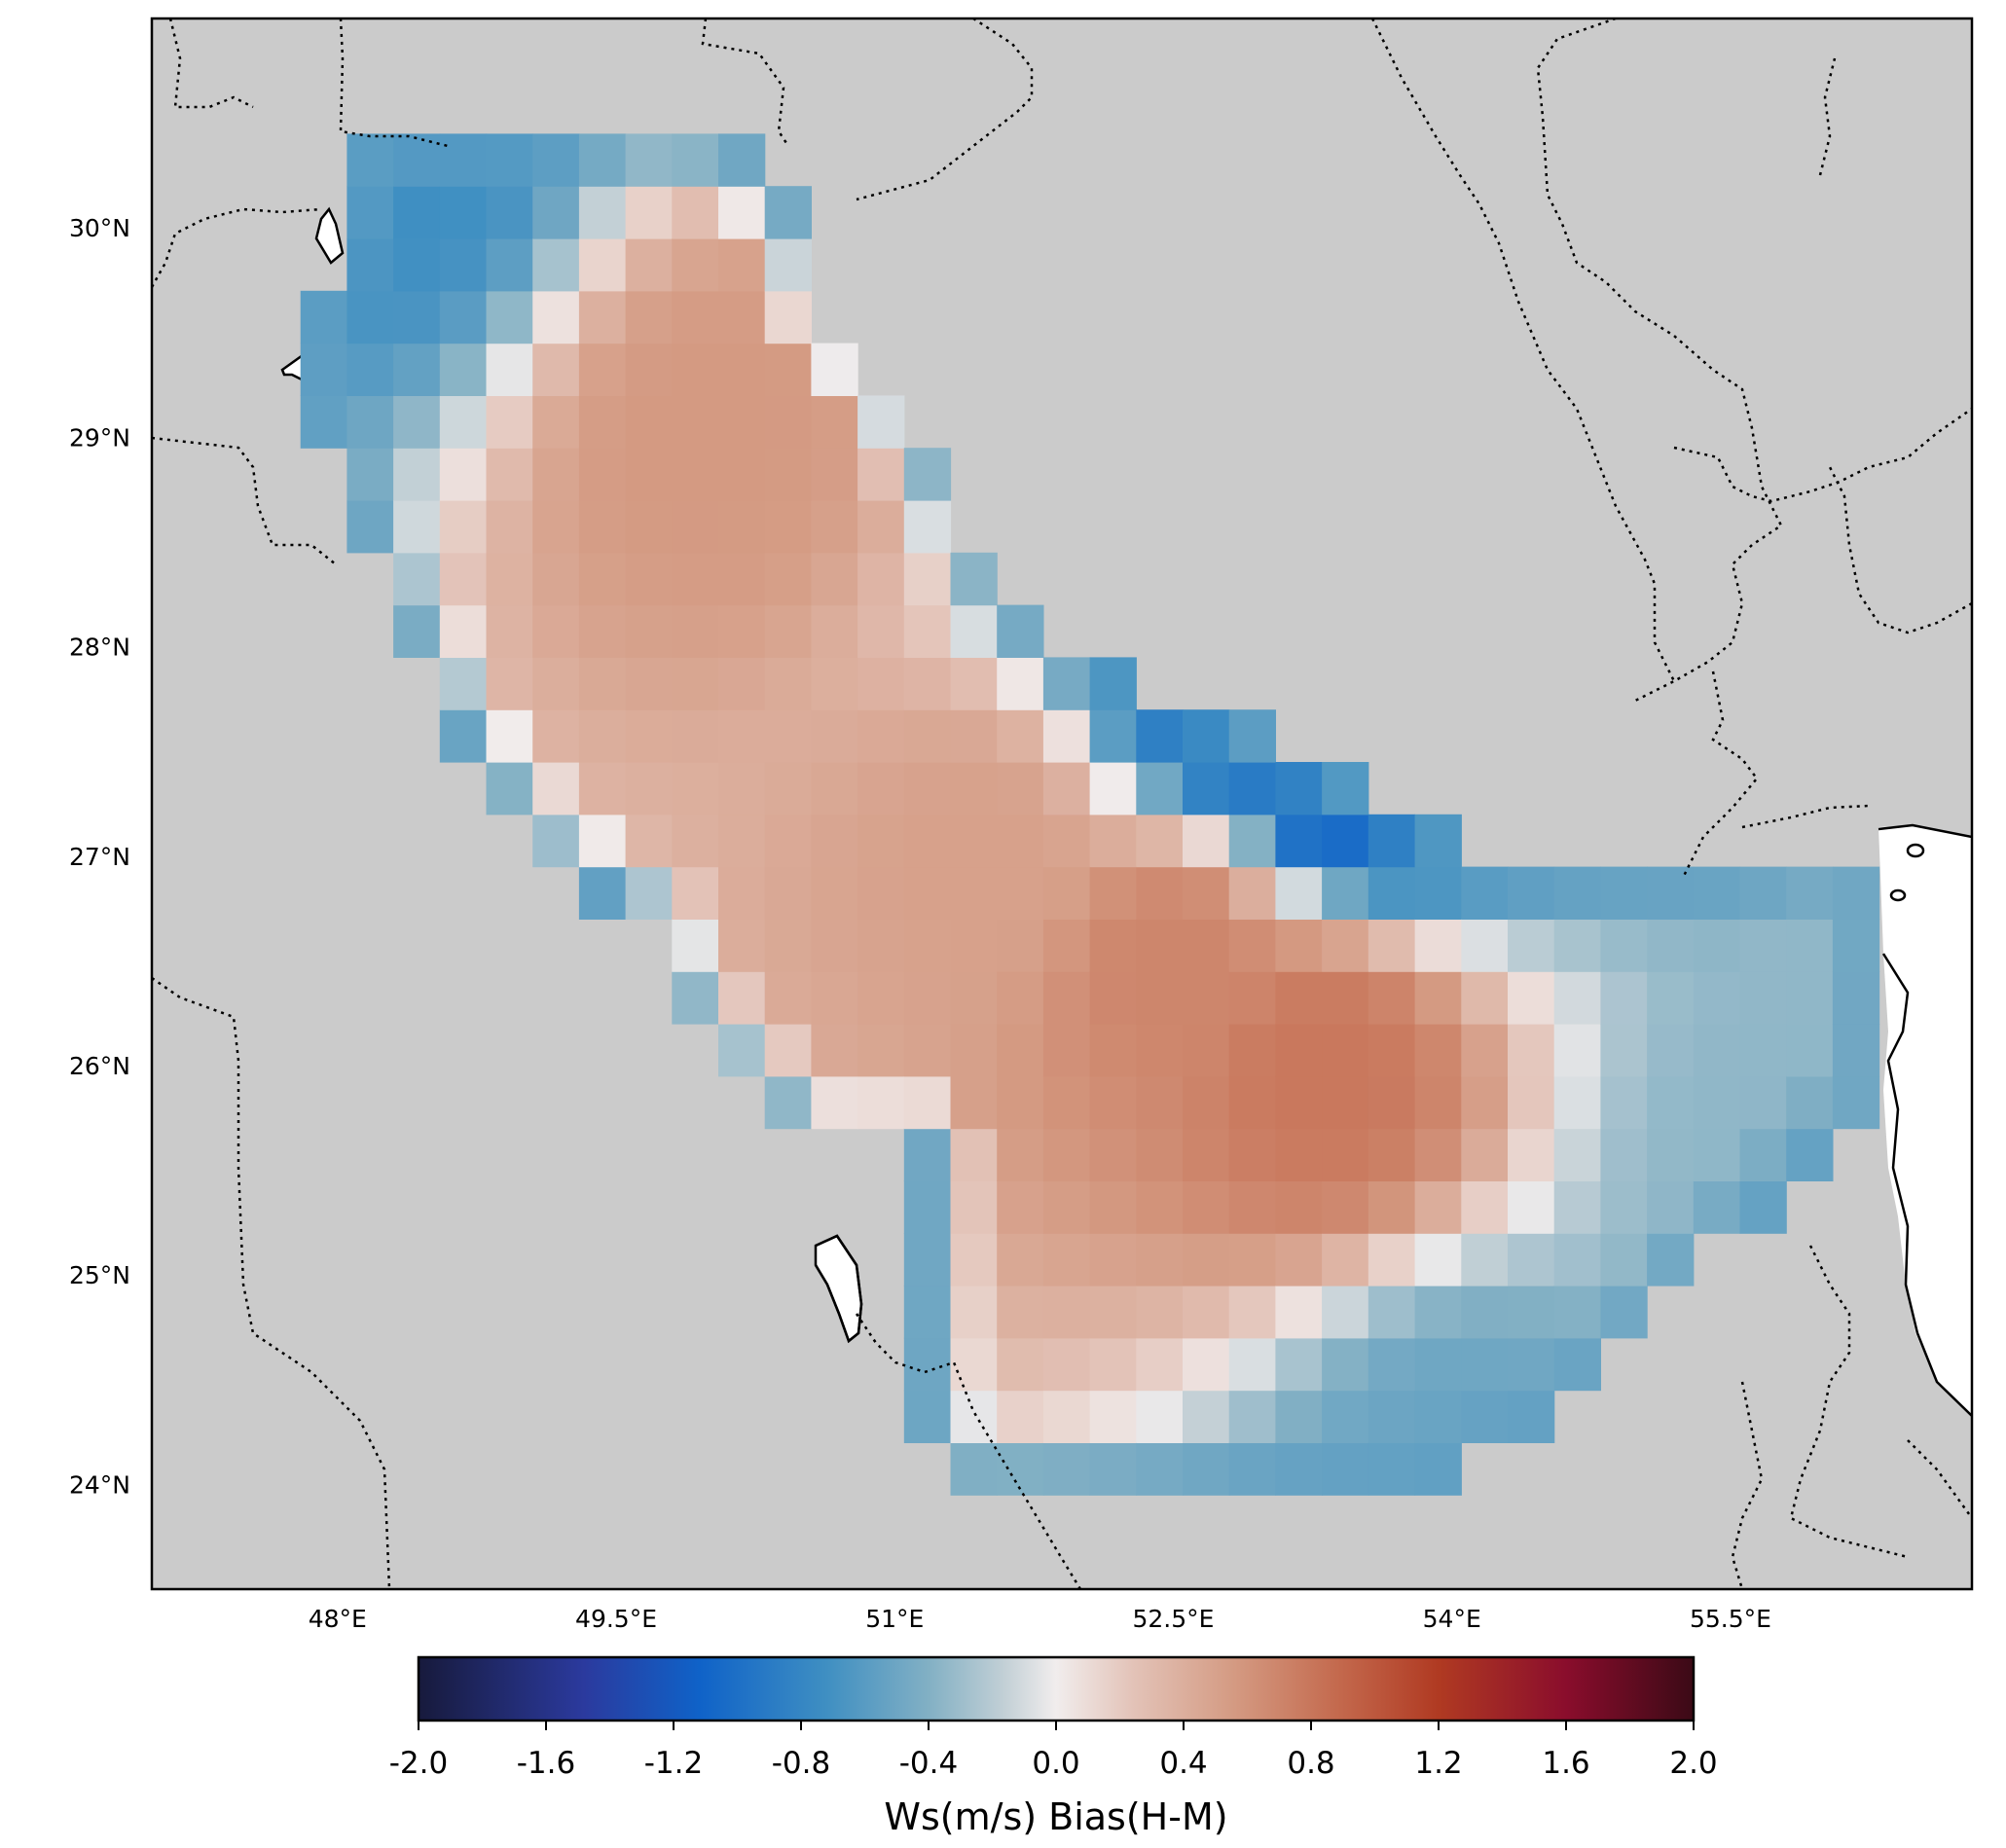 The image size is (2006, 1848). Describe the element at coordinates (616, 1619) in the screenshot. I see `lon-tick-label: 49.5°E` at that location.